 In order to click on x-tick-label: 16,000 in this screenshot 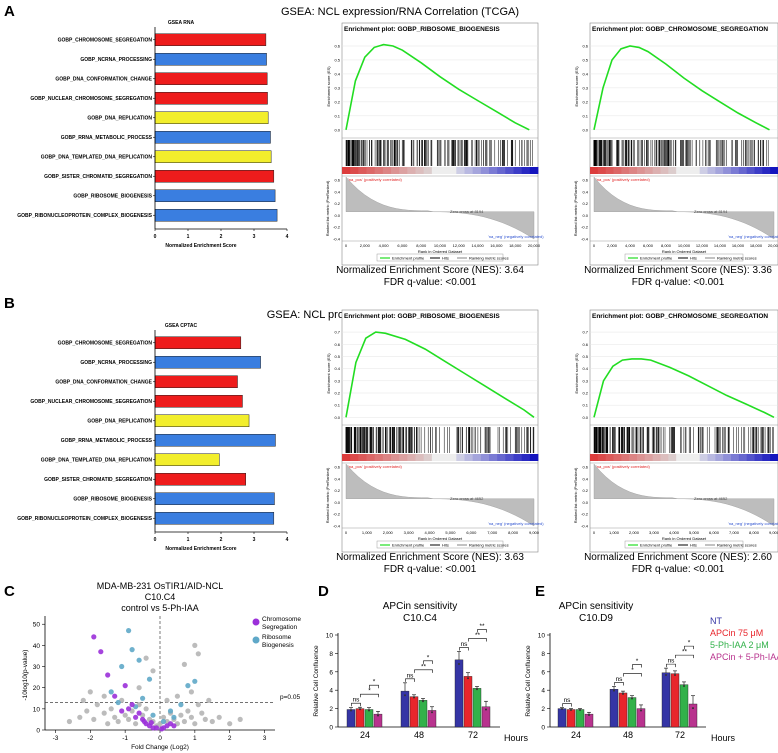, I will do `click(496, 245)`.